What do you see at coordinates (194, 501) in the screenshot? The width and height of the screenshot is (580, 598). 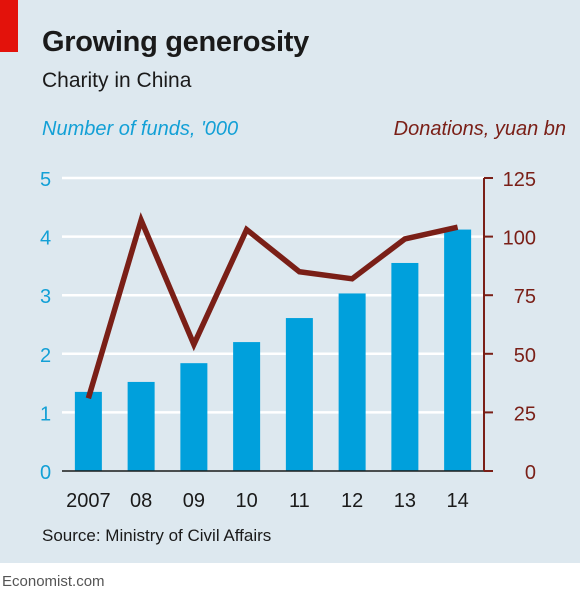 I see `x-tick-label: 09` at bounding box center [194, 501].